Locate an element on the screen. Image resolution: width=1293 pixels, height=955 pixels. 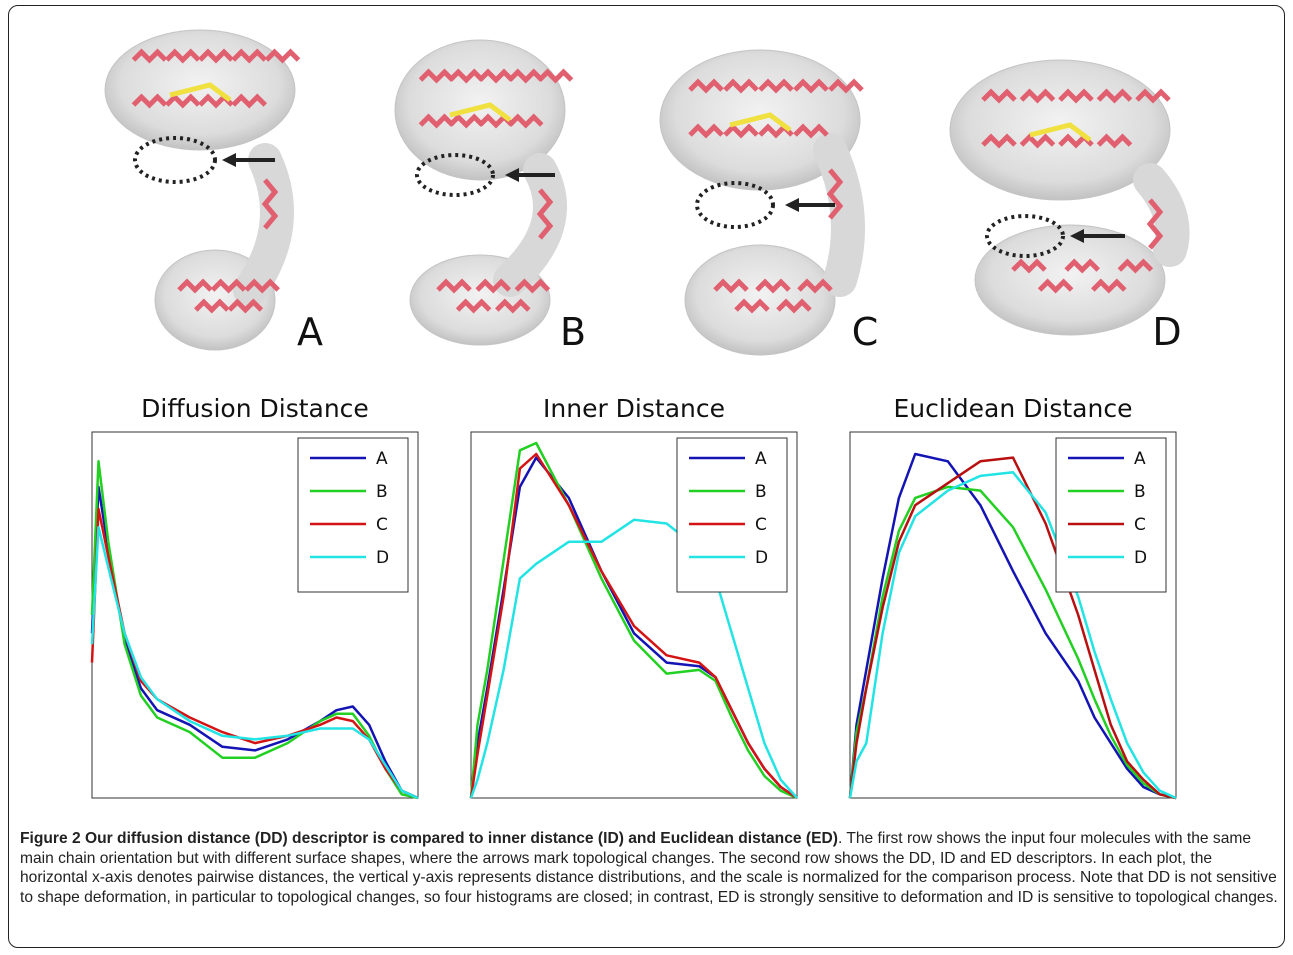
chart-title: Inner Distance is located at coordinates (634, 408).